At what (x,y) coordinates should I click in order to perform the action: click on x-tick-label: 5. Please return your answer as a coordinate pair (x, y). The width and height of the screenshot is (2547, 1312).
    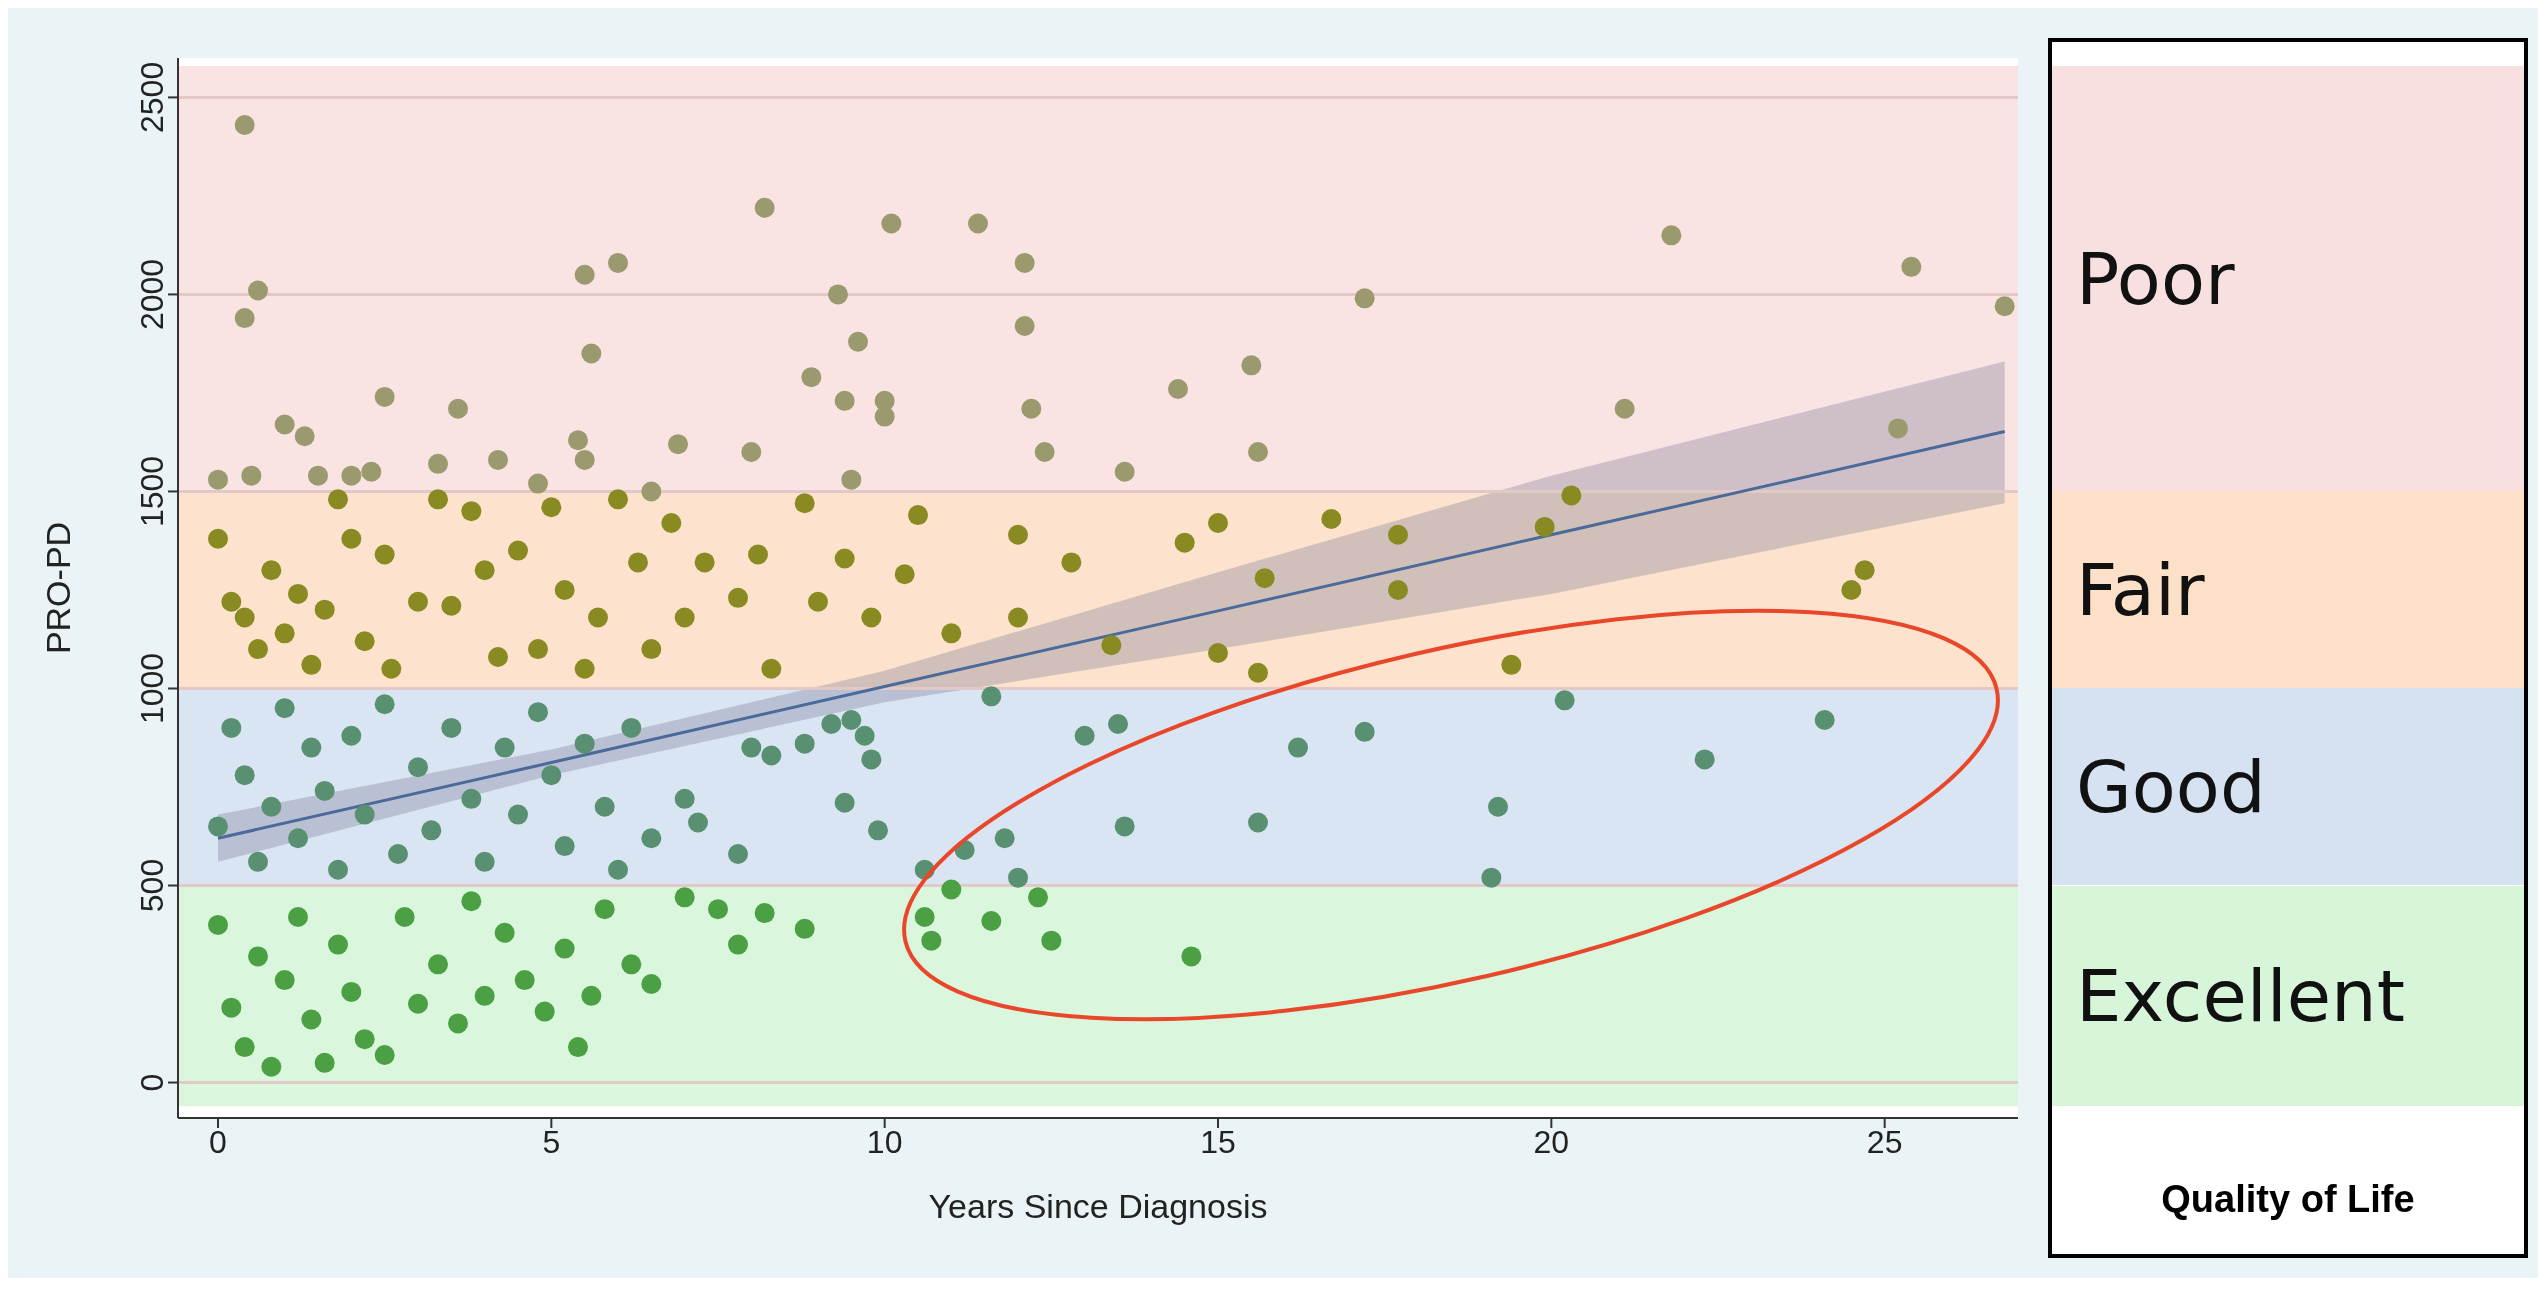
    Looking at the image, I should click on (551, 1141).